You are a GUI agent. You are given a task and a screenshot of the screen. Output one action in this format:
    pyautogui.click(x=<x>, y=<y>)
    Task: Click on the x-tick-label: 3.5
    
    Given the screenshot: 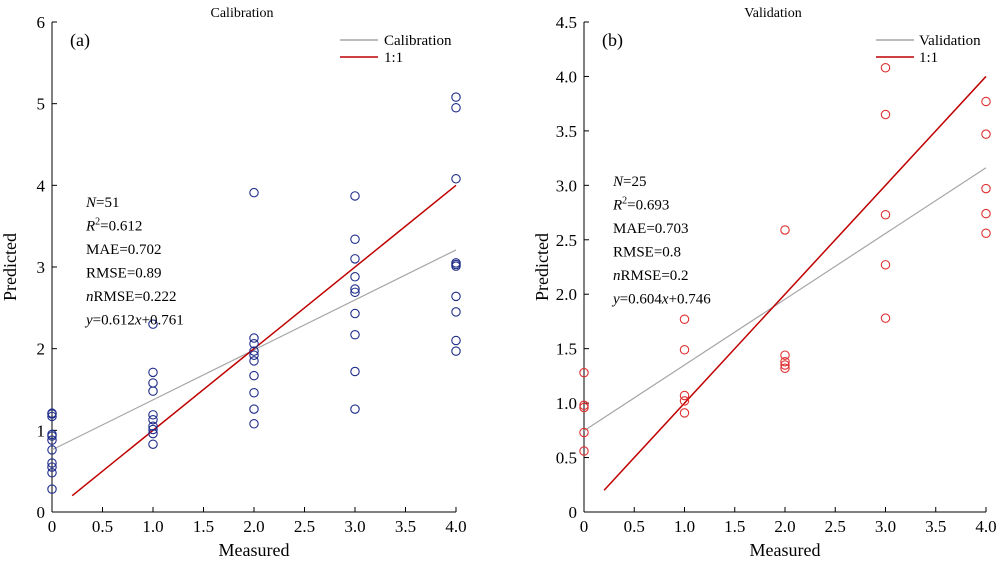 What is the action you would take?
    pyautogui.click(x=935, y=526)
    